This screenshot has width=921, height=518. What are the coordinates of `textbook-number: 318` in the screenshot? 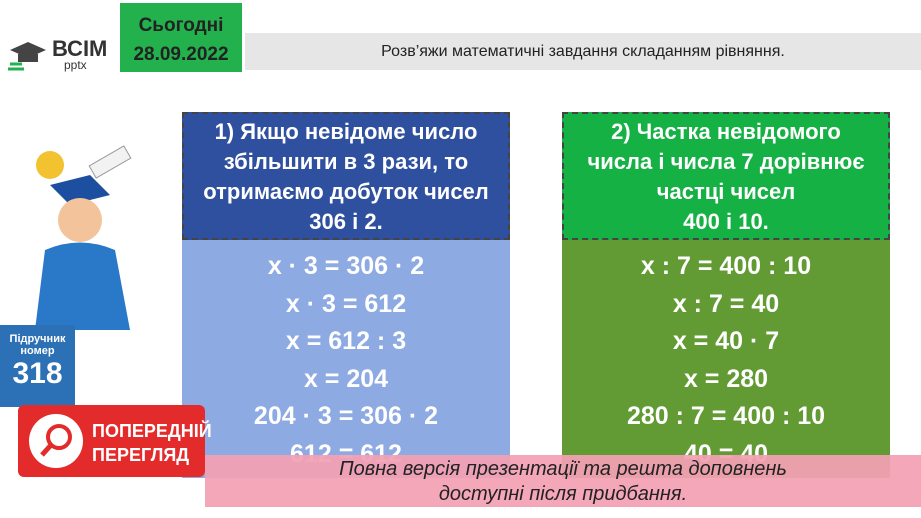 It's located at (37, 373).